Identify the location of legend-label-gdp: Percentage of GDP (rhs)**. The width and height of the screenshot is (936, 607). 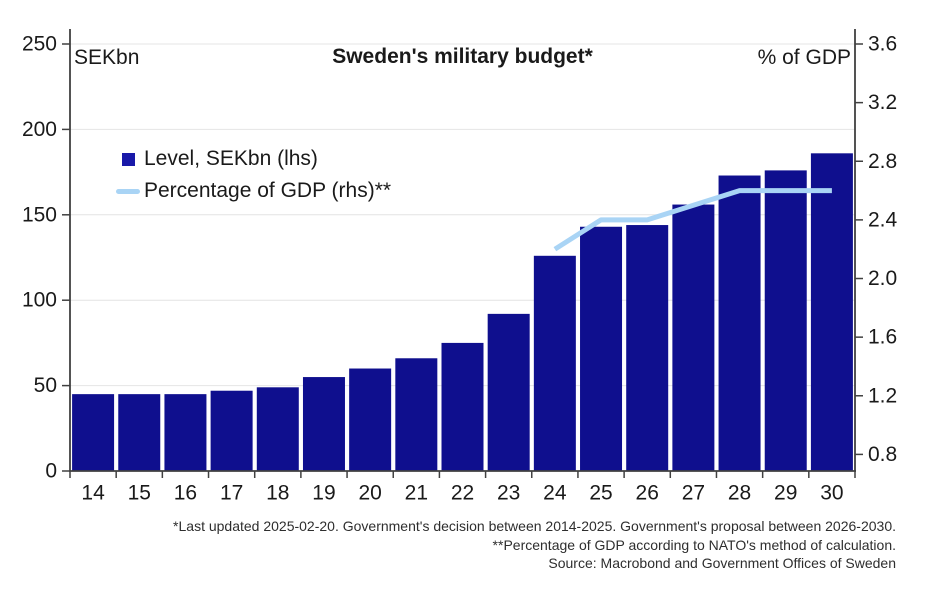
(268, 190).